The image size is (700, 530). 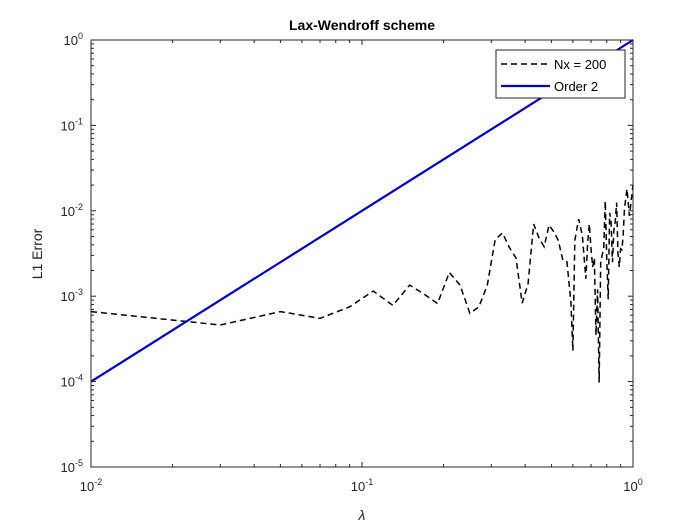 What do you see at coordinates (72, 210) in the screenshot?
I see `y-tick-label: 10⁻²` at bounding box center [72, 210].